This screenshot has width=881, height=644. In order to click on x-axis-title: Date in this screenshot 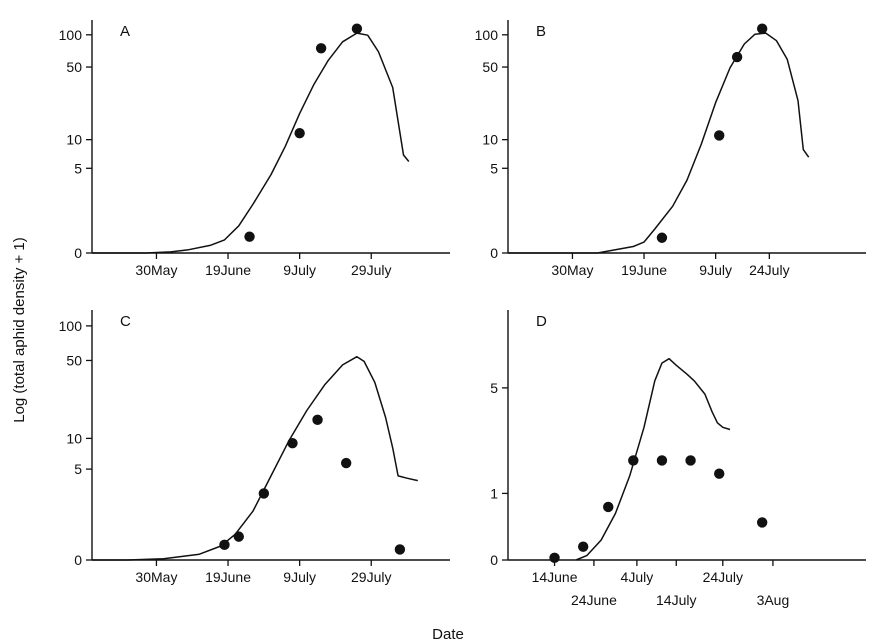, I will do `click(448, 634)`.